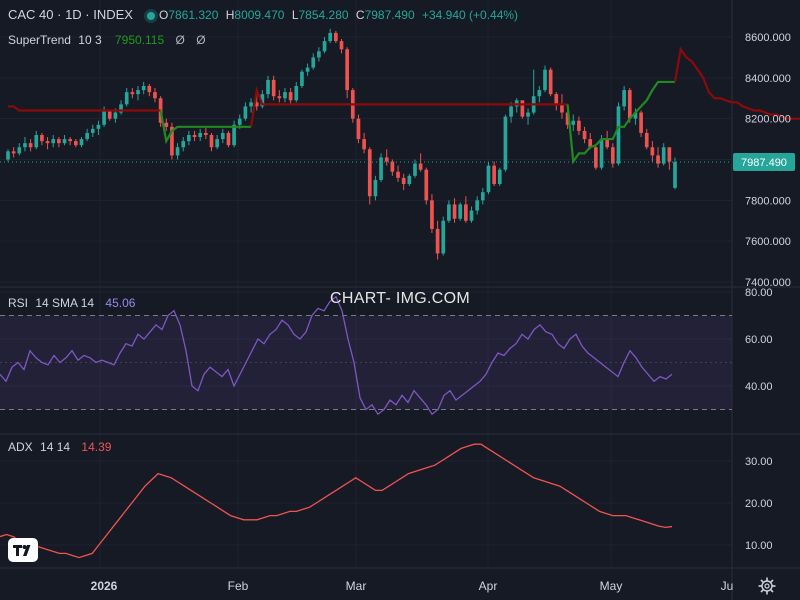 The height and width of the screenshot is (600, 800). What do you see at coordinates (412, 586) in the screenshot?
I see `time-axis: 2026 Feb Mar Apr May Ju` at bounding box center [412, 586].